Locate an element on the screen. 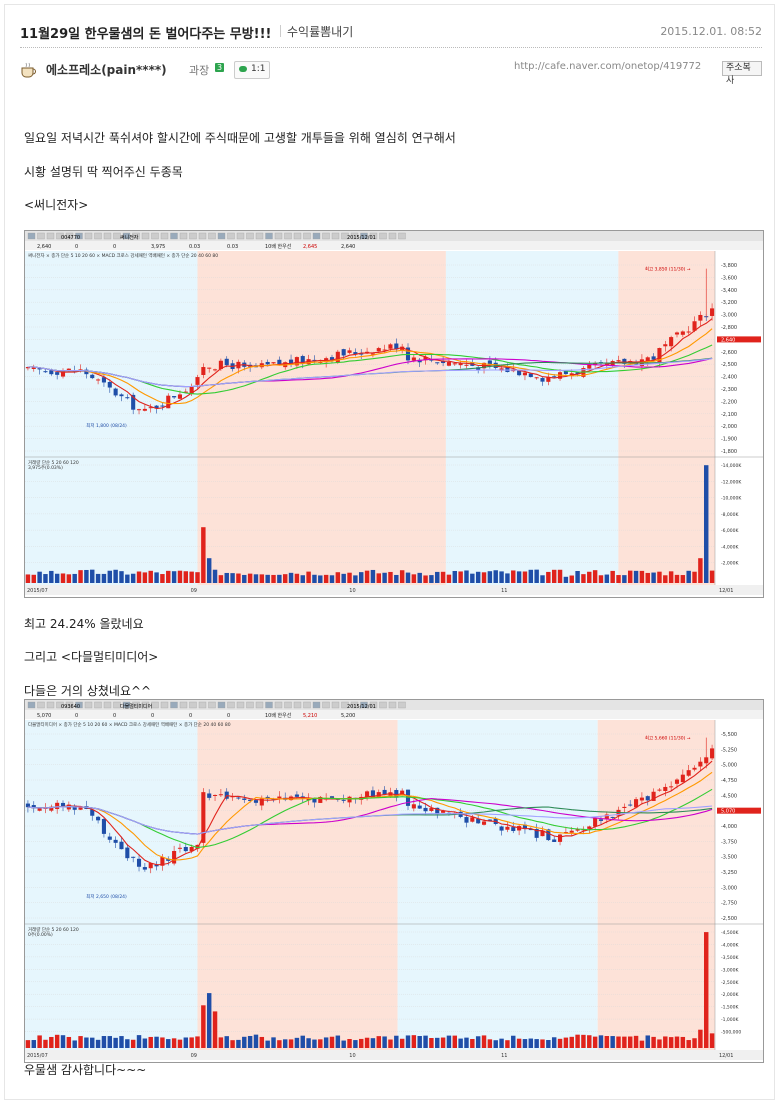 This screenshot has height=1102, width=781. coffee-cup-icon is located at coordinates (28, 70).